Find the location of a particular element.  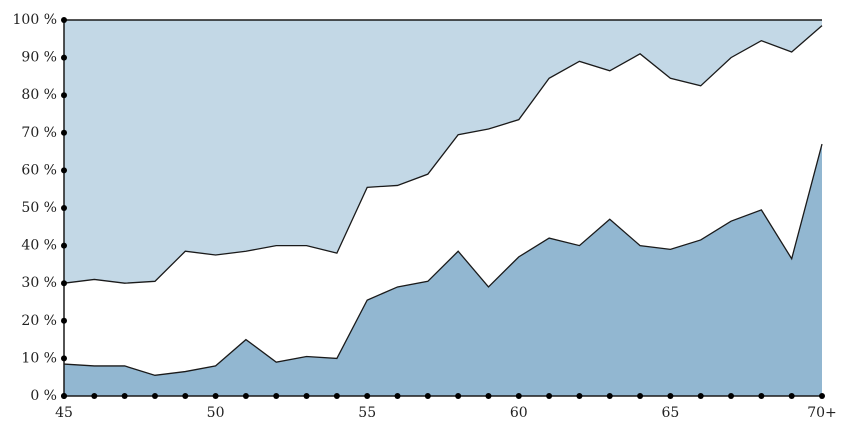

x-tick-label: 65 is located at coordinates (670, 413).